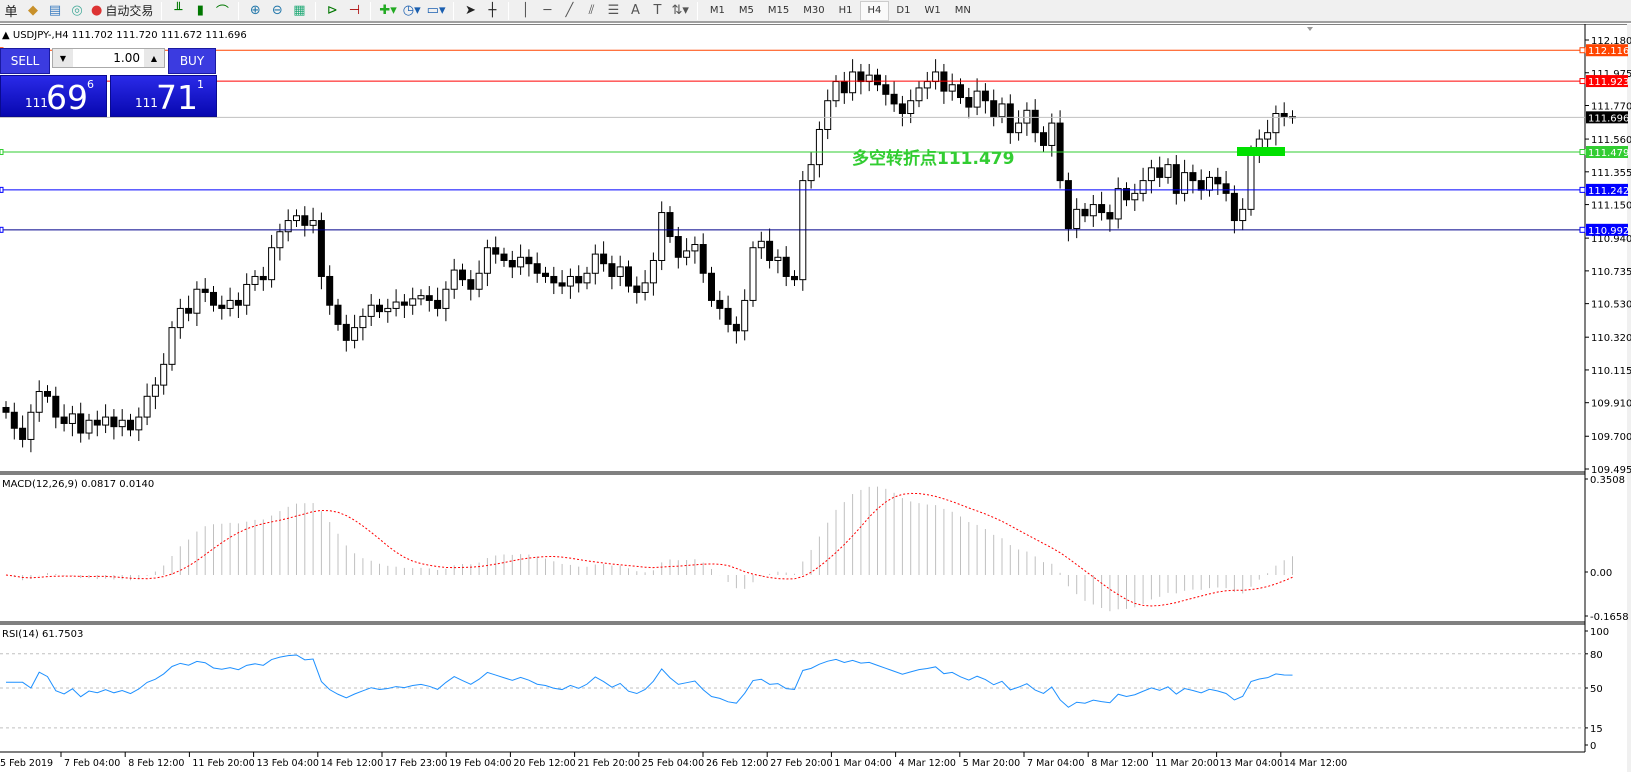 The height and width of the screenshot is (772, 1631). What do you see at coordinates (1261, 151) in the screenshot?
I see `pivot-marker` at bounding box center [1261, 151].